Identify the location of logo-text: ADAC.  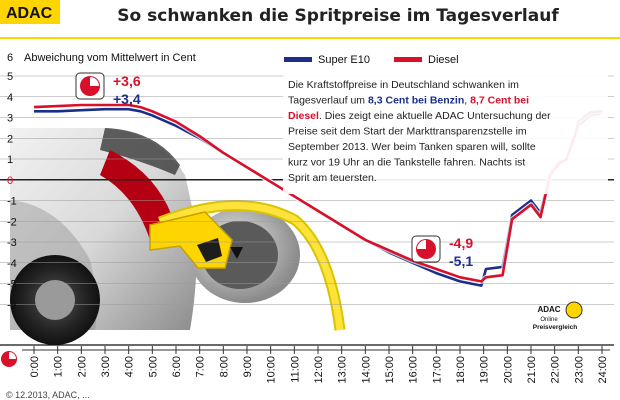
(29, 13).